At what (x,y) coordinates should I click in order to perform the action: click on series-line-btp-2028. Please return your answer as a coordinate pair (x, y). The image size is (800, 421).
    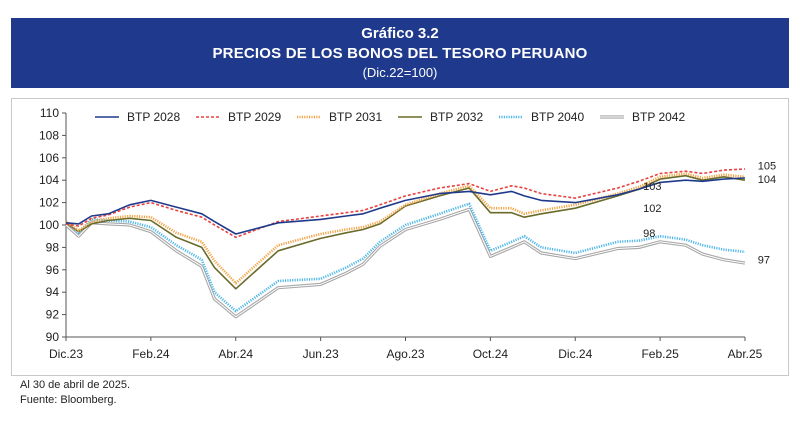
    Looking at the image, I should click on (405, 206).